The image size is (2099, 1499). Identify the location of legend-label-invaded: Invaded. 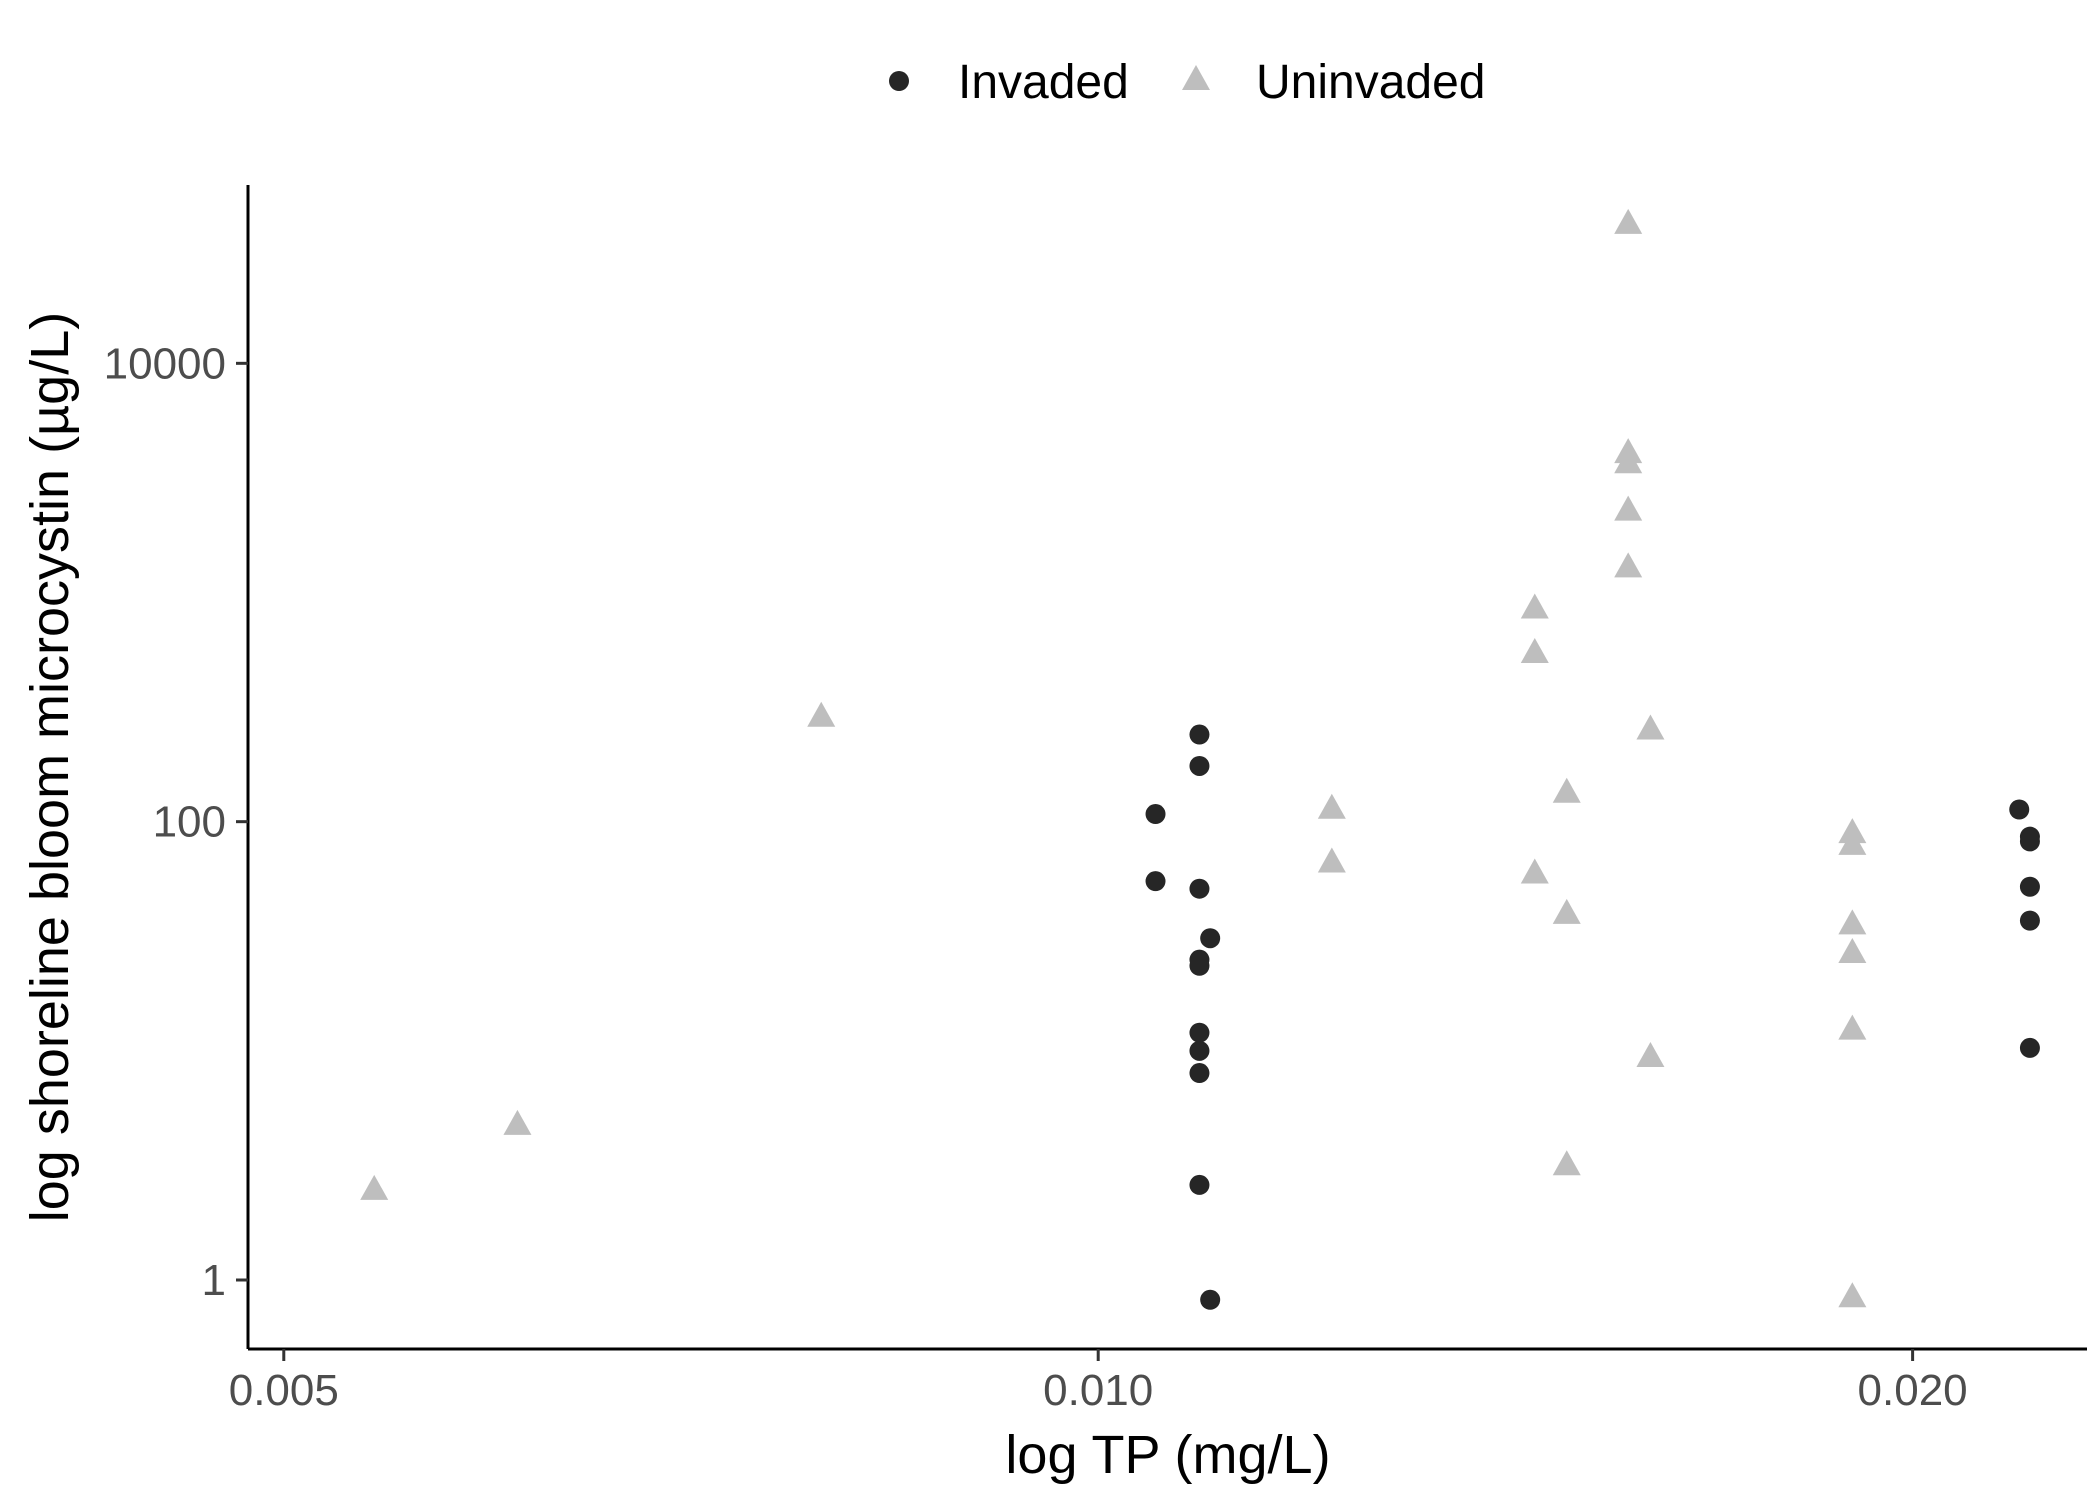
(1043, 82).